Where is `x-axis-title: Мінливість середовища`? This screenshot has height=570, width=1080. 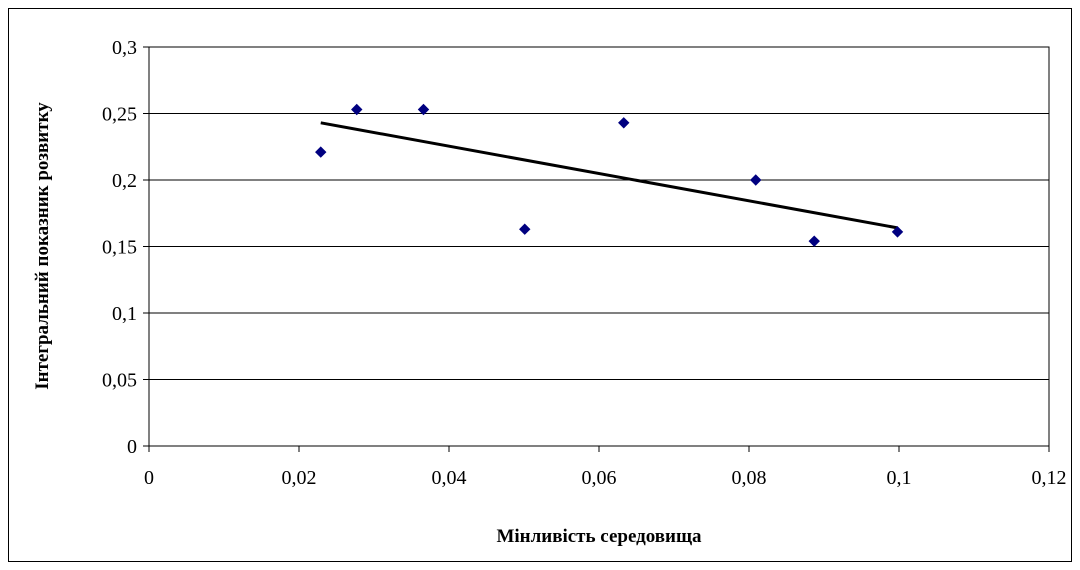 x-axis-title: Мінливість середовища is located at coordinates (599, 536).